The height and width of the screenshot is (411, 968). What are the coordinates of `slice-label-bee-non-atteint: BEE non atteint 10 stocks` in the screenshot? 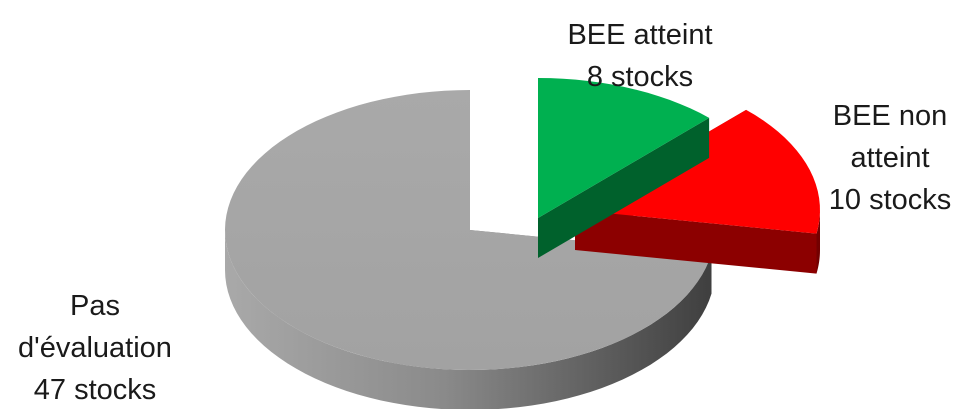 It's located at (889, 158).